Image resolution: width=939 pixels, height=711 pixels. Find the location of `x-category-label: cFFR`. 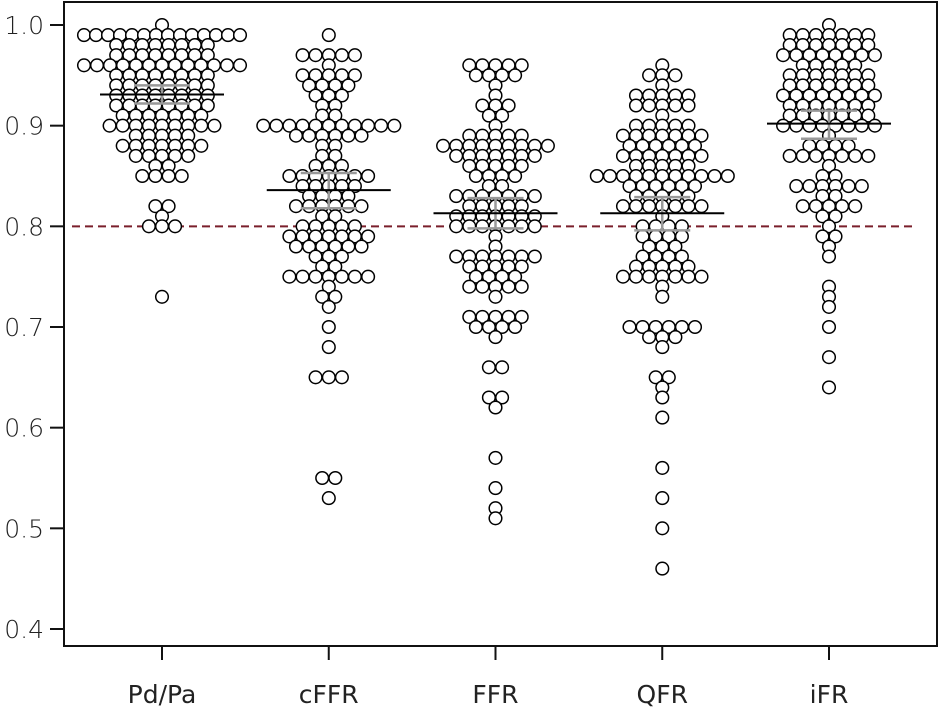

x-category-label: cFFR is located at coordinates (329, 694).